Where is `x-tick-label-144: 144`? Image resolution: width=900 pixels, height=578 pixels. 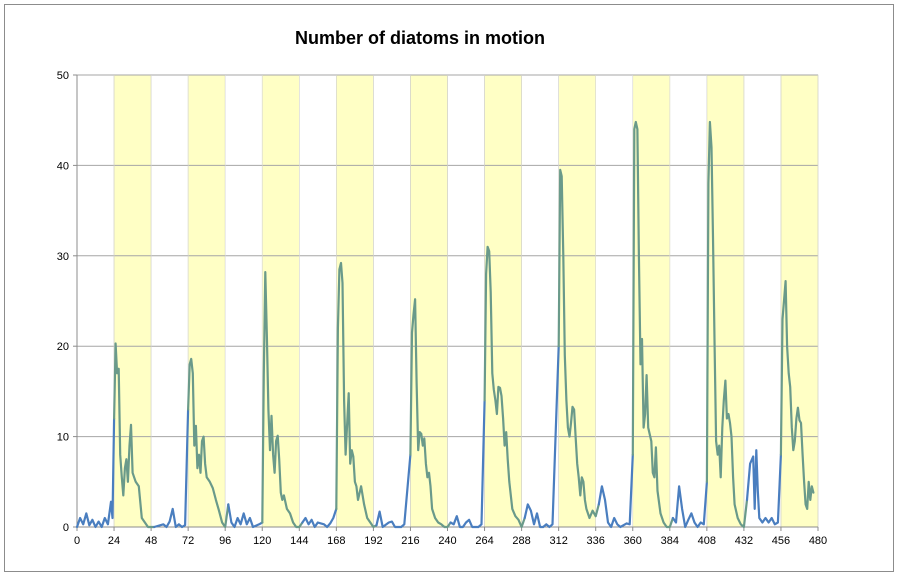
x-tick-label-144: 144 is located at coordinates (299, 541).